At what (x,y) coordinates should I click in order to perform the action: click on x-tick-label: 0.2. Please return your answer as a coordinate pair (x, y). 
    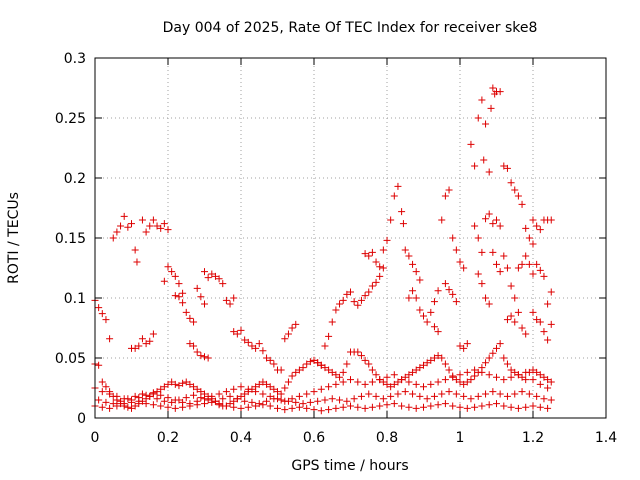
    Looking at the image, I should click on (168, 438).